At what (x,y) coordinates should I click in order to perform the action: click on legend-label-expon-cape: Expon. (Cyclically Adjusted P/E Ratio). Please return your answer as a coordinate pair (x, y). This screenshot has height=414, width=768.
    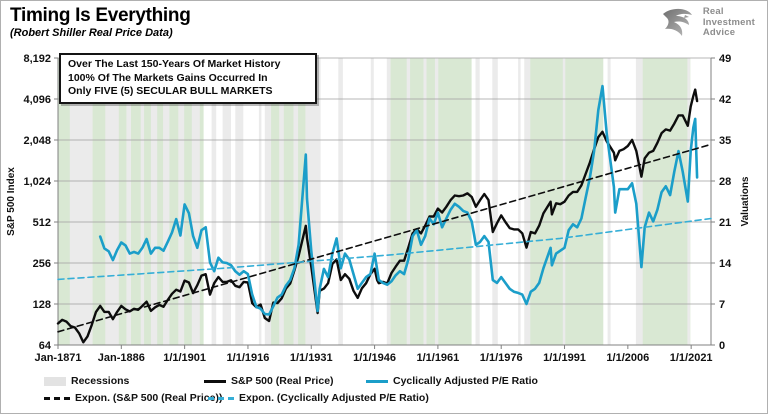
    Looking at the image, I should click on (334, 398).